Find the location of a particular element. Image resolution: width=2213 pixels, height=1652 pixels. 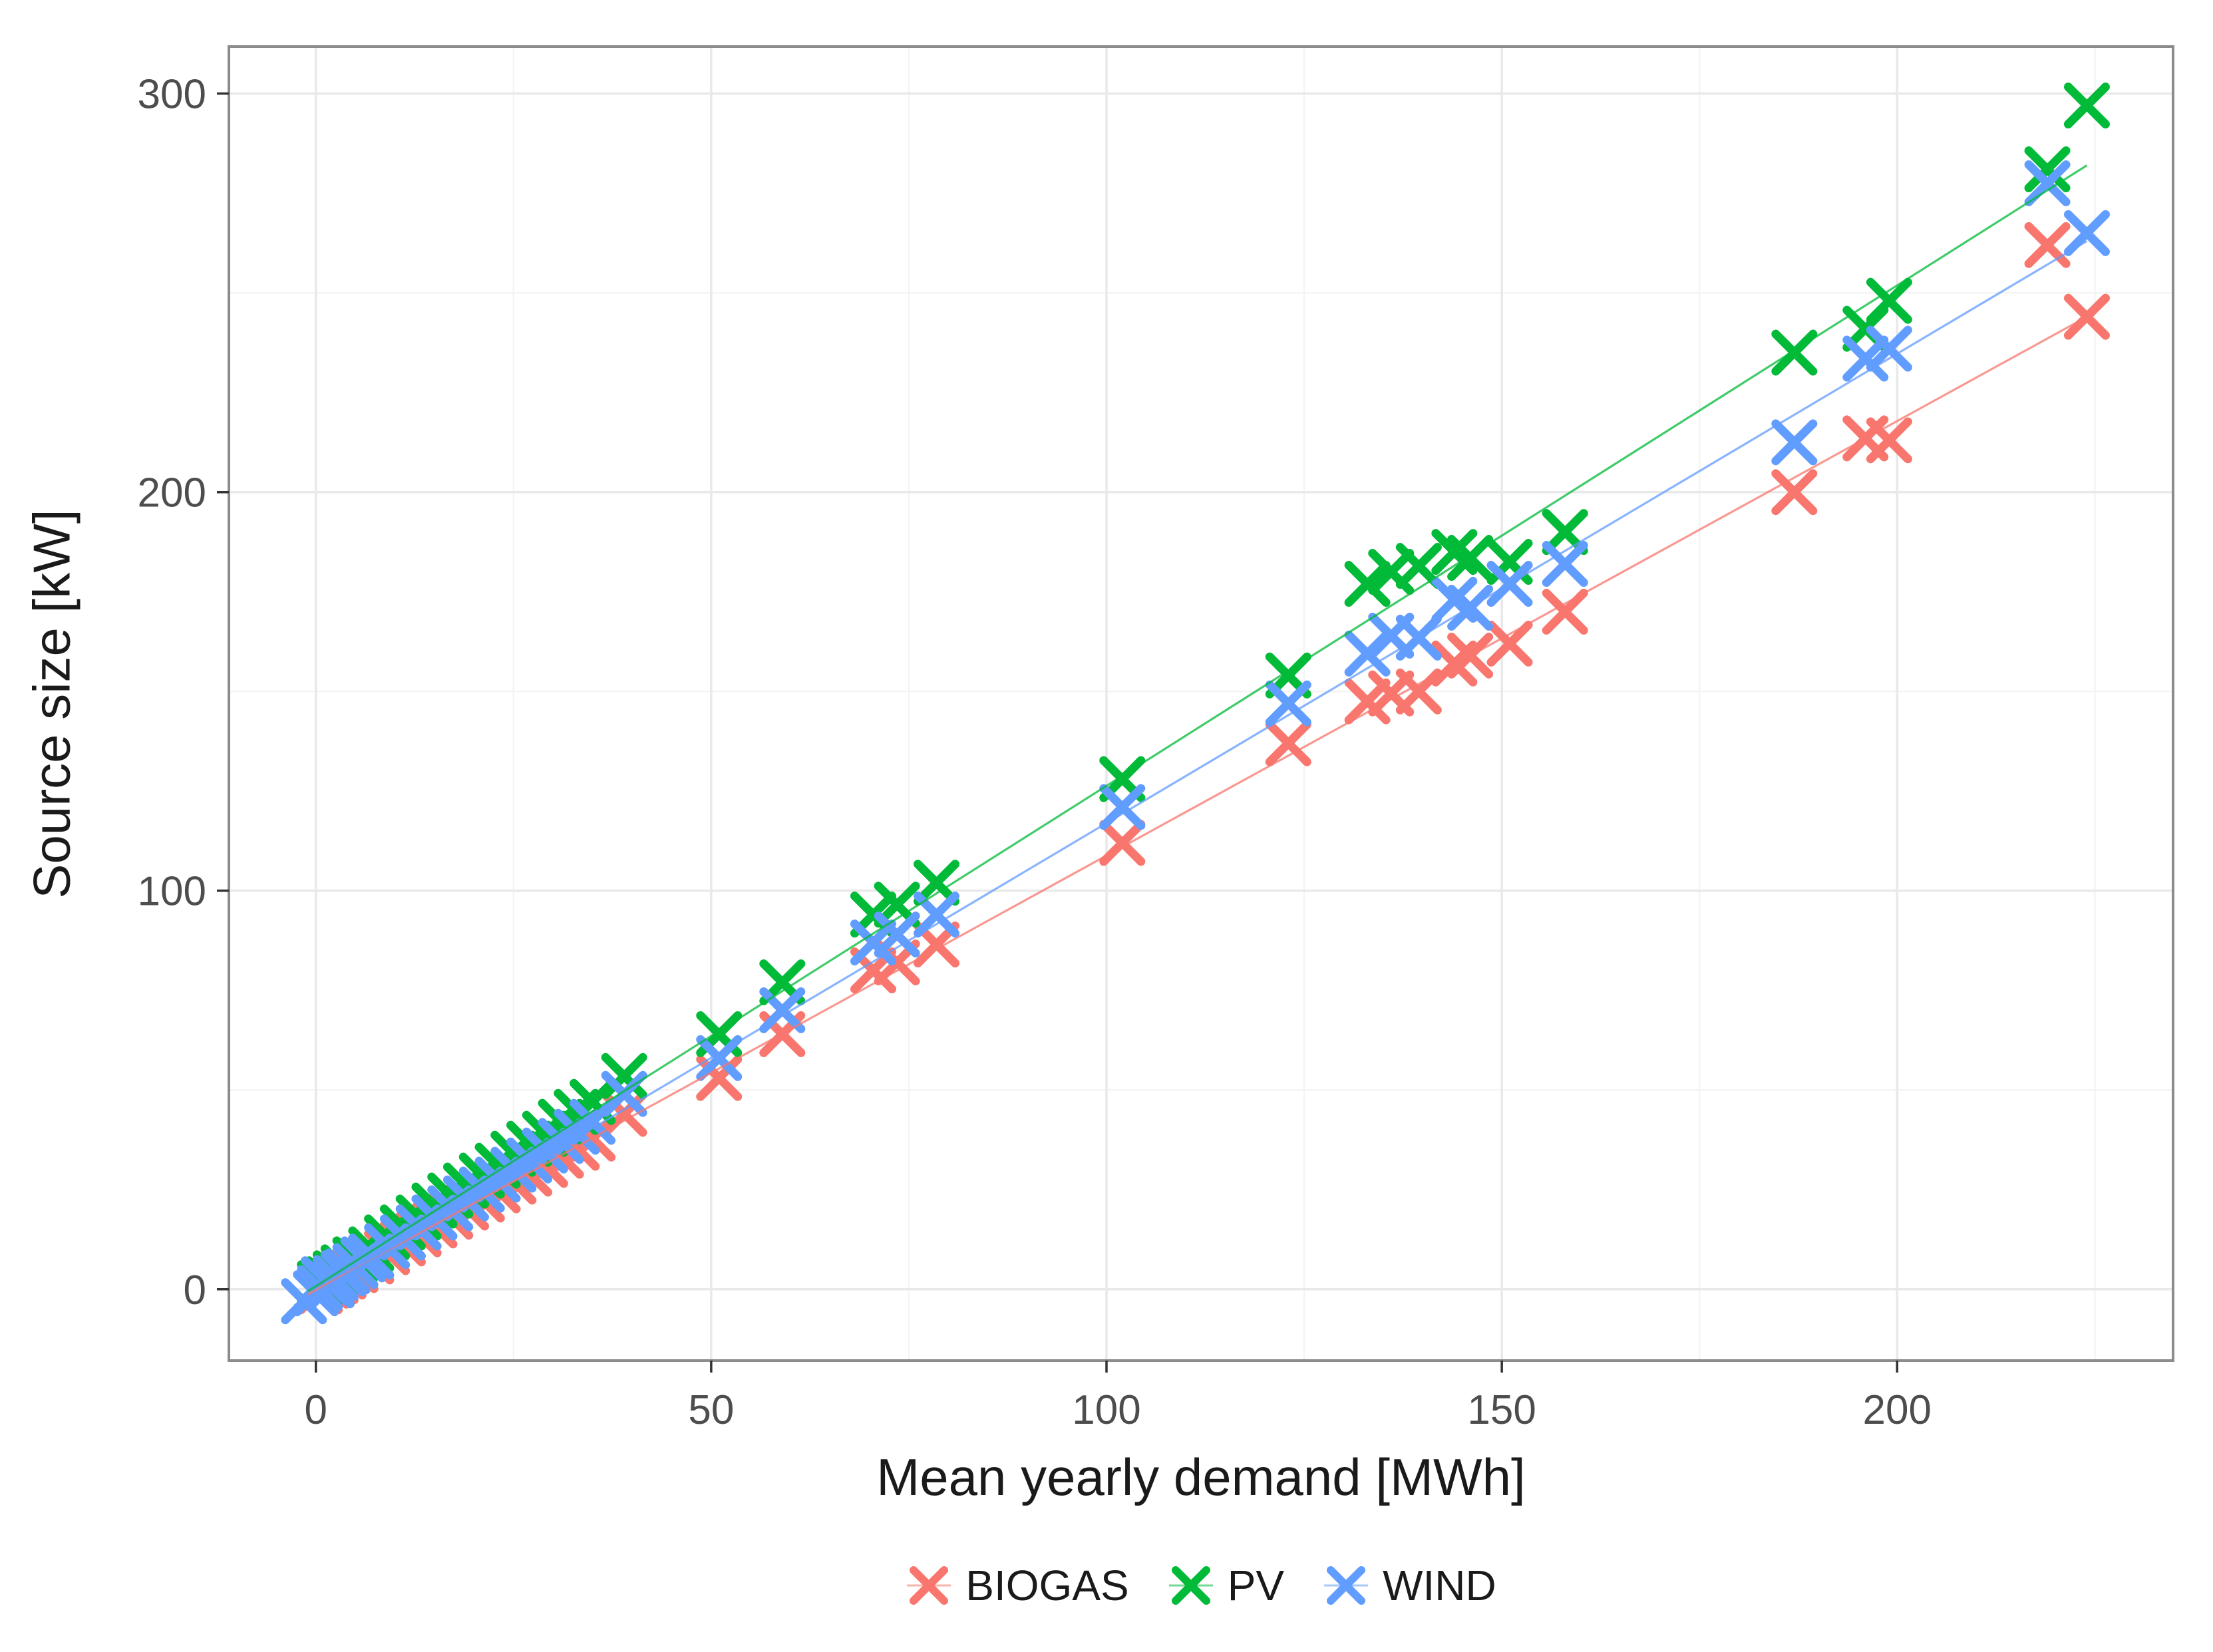

legend-item-wind: WIND is located at coordinates (1409, 1586).